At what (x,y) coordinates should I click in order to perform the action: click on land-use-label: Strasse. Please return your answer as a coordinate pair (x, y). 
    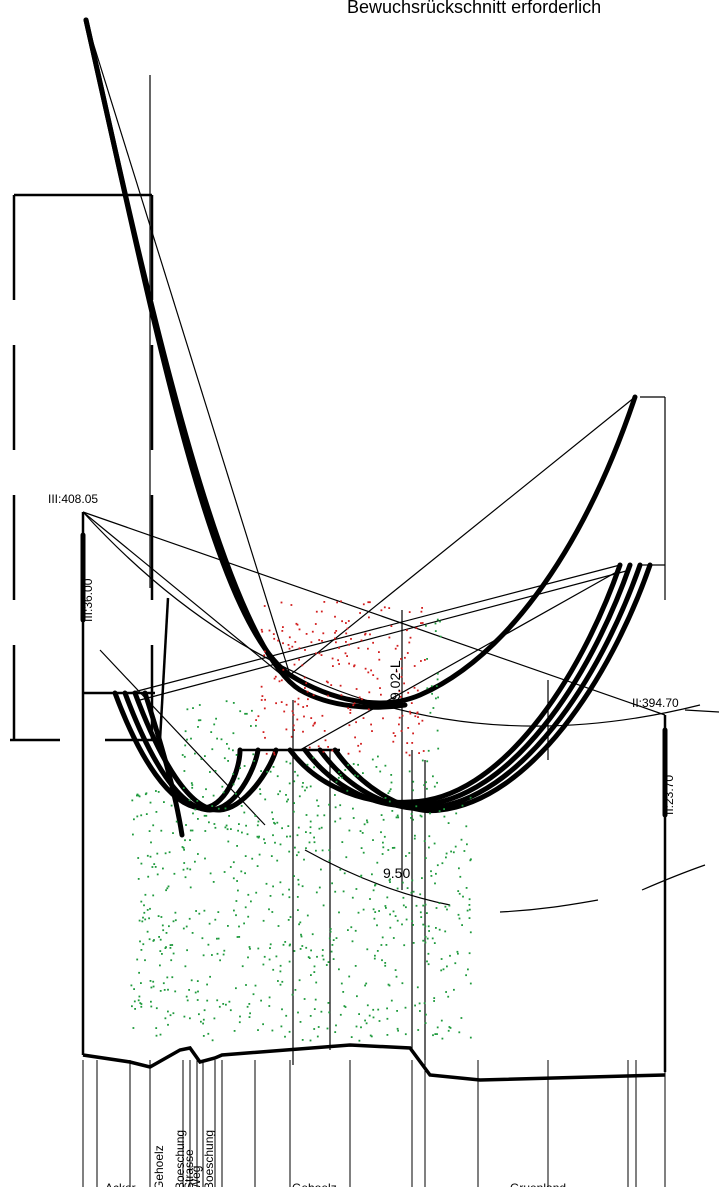
    Looking at the image, I should click on (189, 1168).